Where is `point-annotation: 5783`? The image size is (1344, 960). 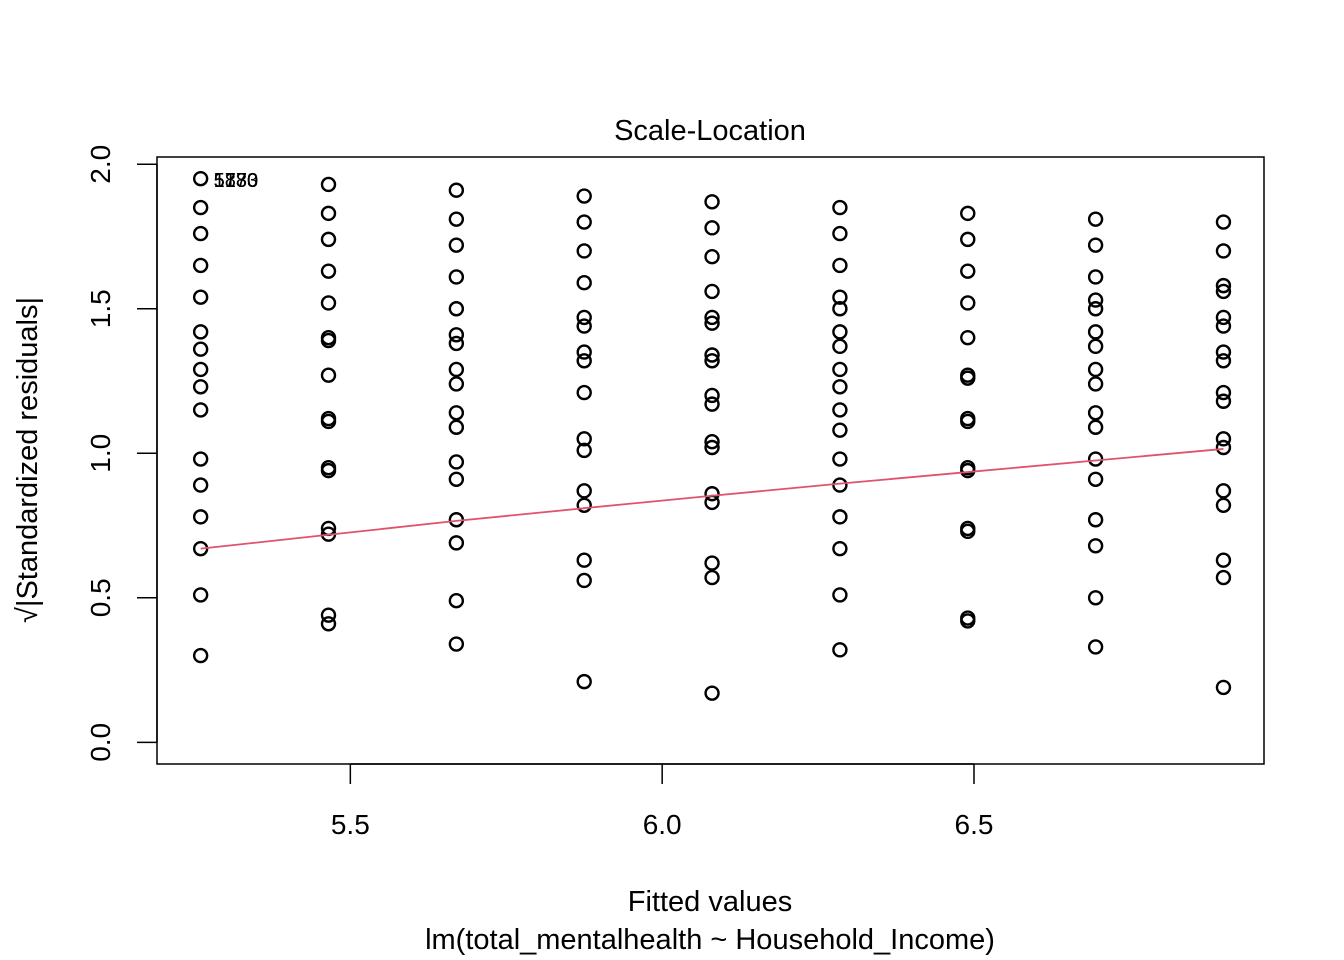
point-annotation: 5783 is located at coordinates (236, 181).